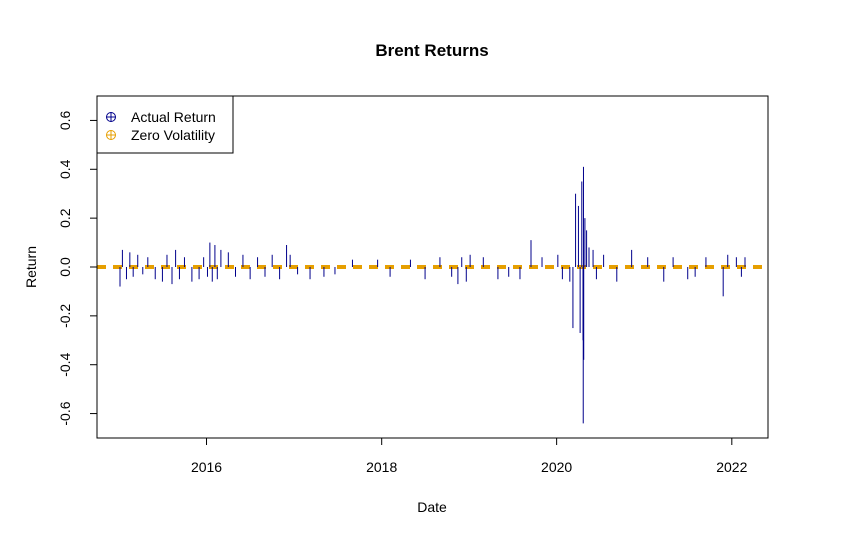  What do you see at coordinates (432, 507) in the screenshot?
I see `x-axis-label: Date` at bounding box center [432, 507].